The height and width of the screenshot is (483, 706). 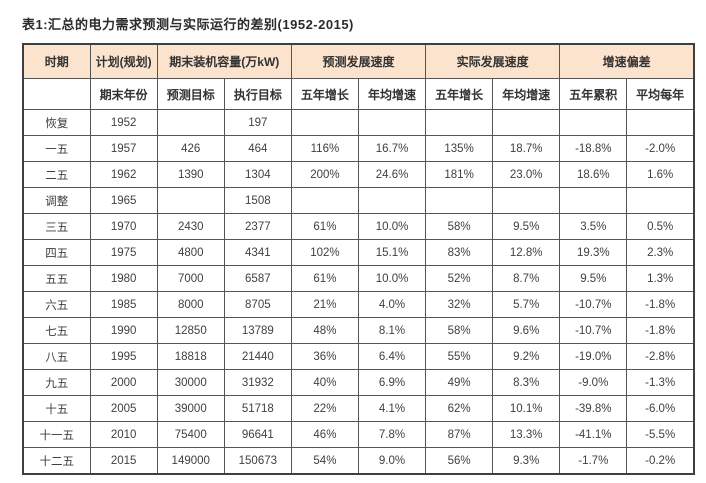 What do you see at coordinates (257, 434) in the screenshot?
I see `table-cell: 96641` at bounding box center [257, 434].